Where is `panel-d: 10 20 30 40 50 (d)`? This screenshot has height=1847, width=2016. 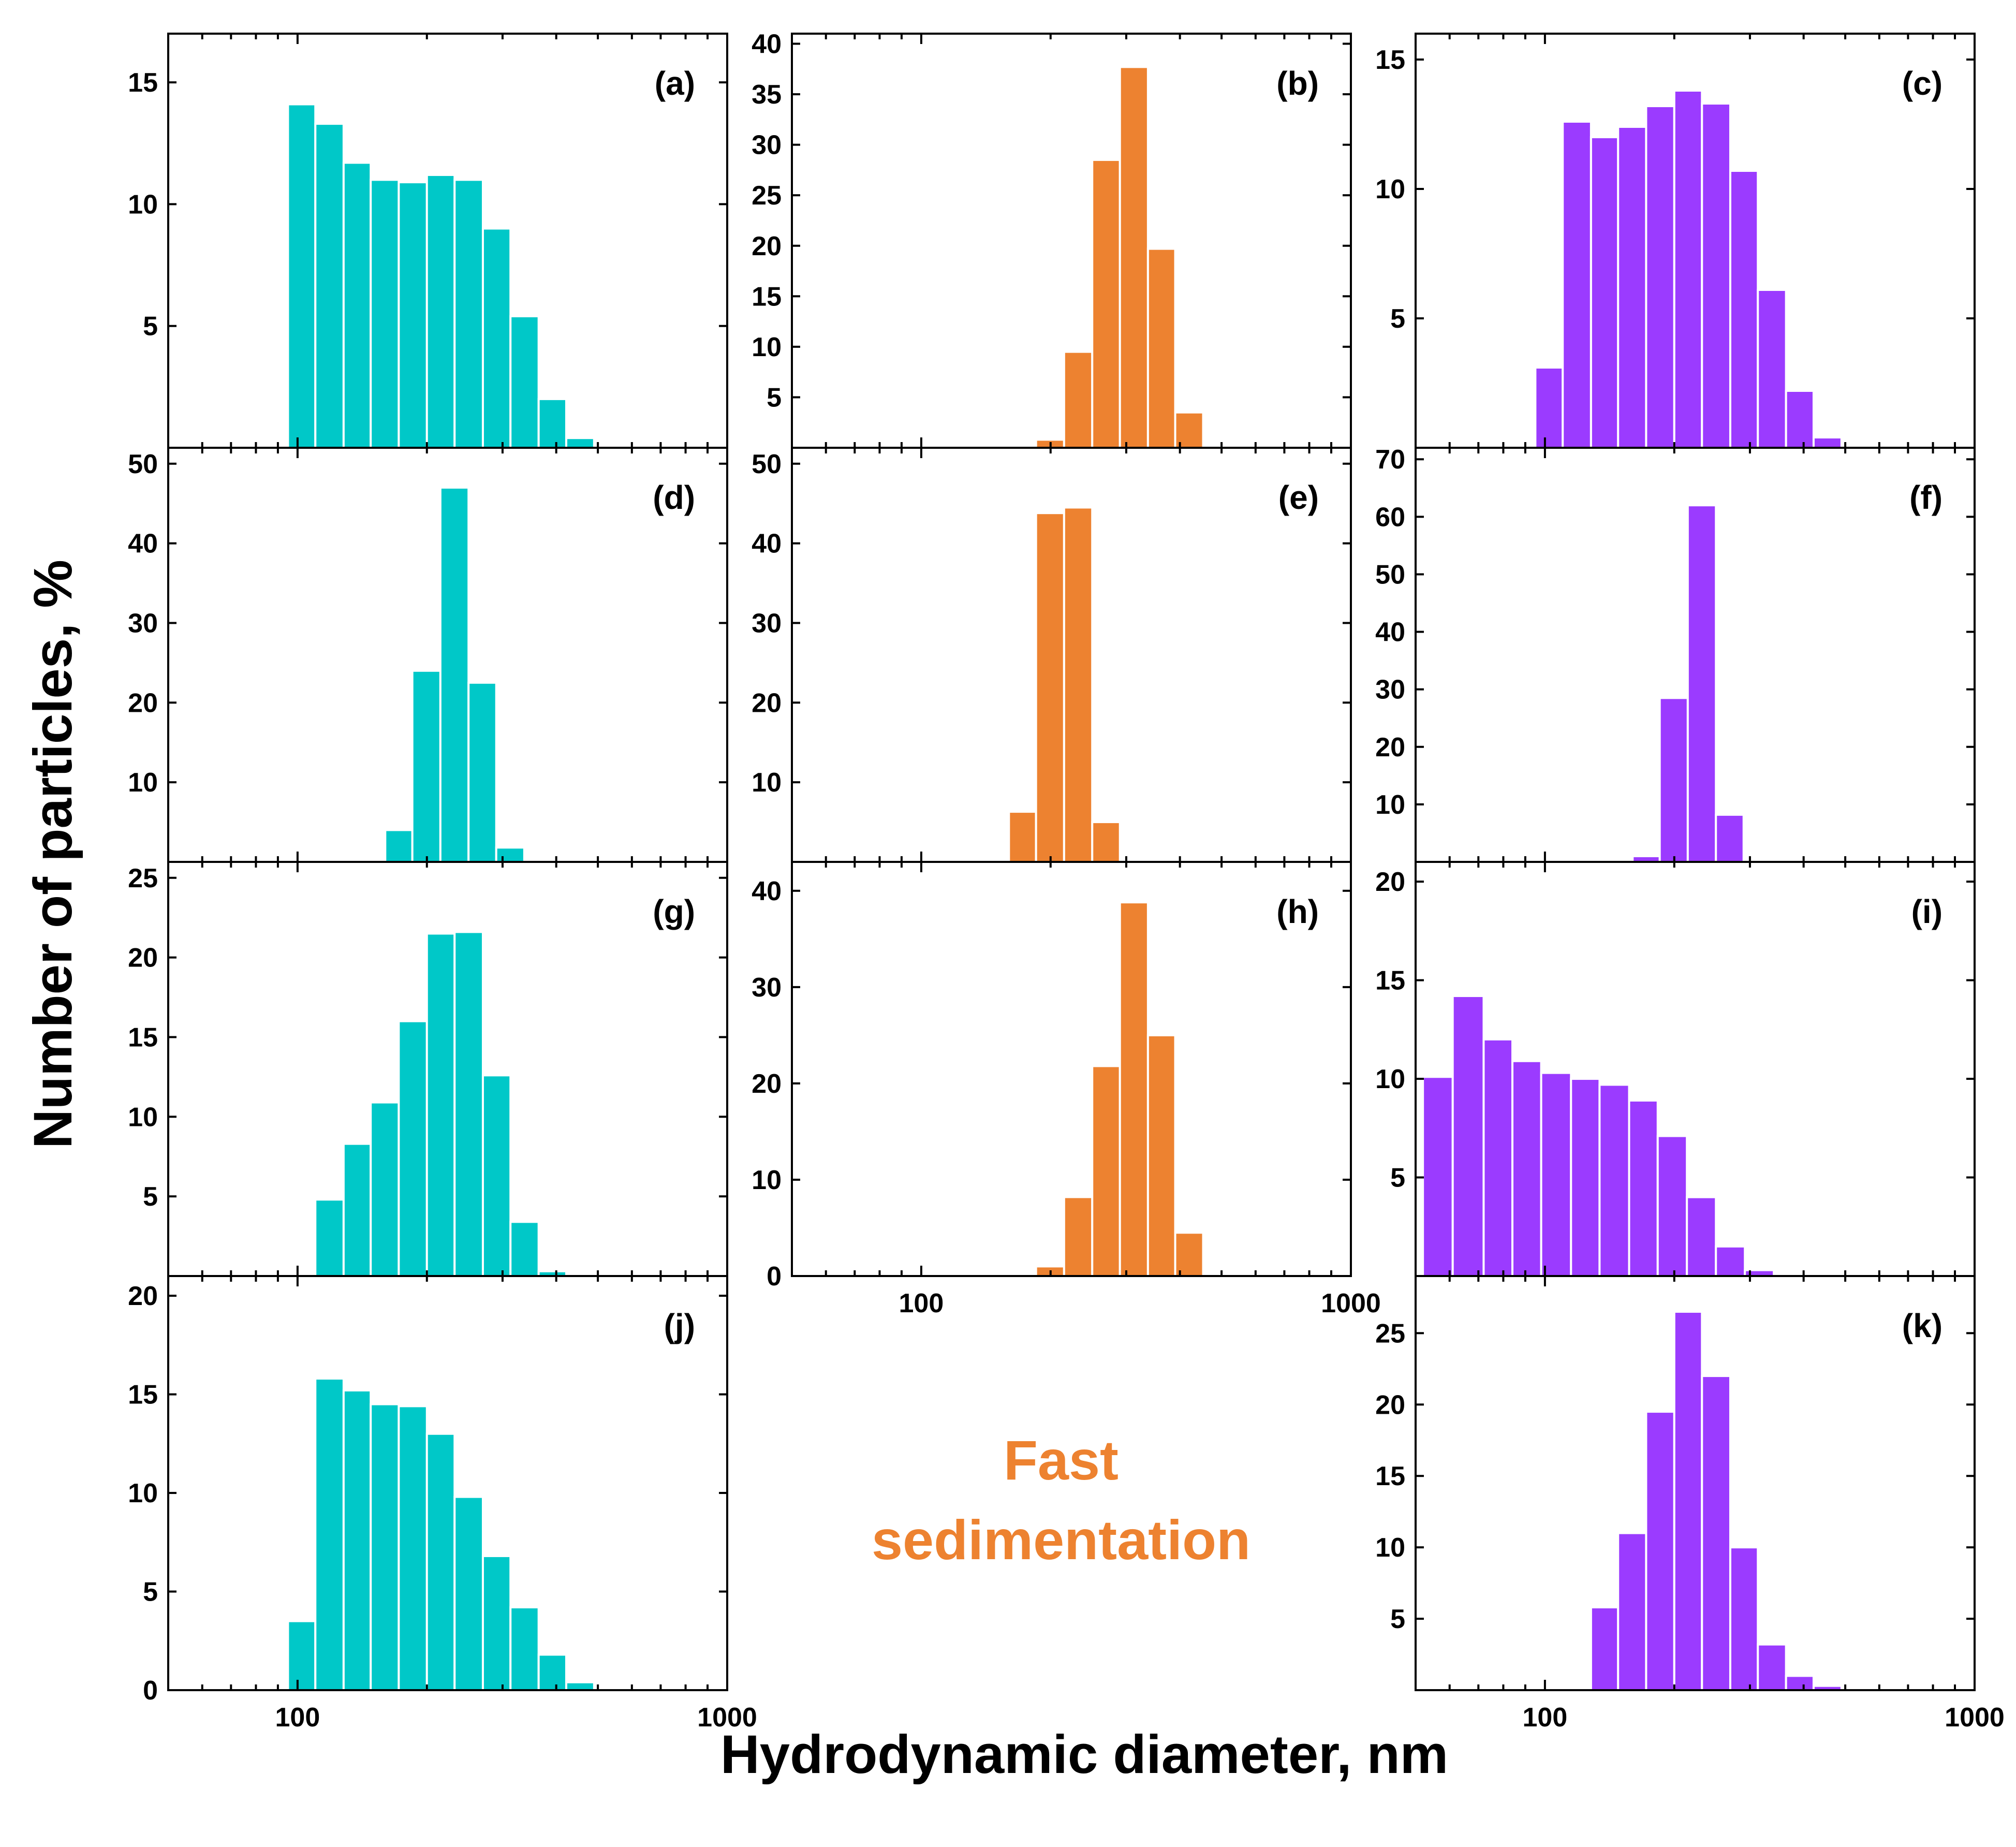 panel-d: 10 20 30 40 50 (d) is located at coordinates (428, 655).